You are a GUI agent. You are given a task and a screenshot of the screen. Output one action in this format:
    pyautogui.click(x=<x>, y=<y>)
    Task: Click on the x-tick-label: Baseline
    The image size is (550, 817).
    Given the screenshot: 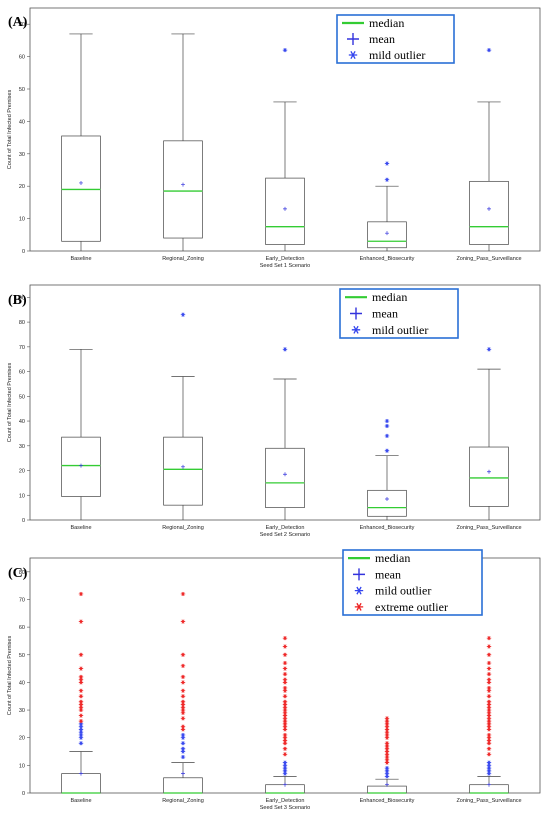 What is the action you would take?
    pyautogui.click(x=80, y=801)
    